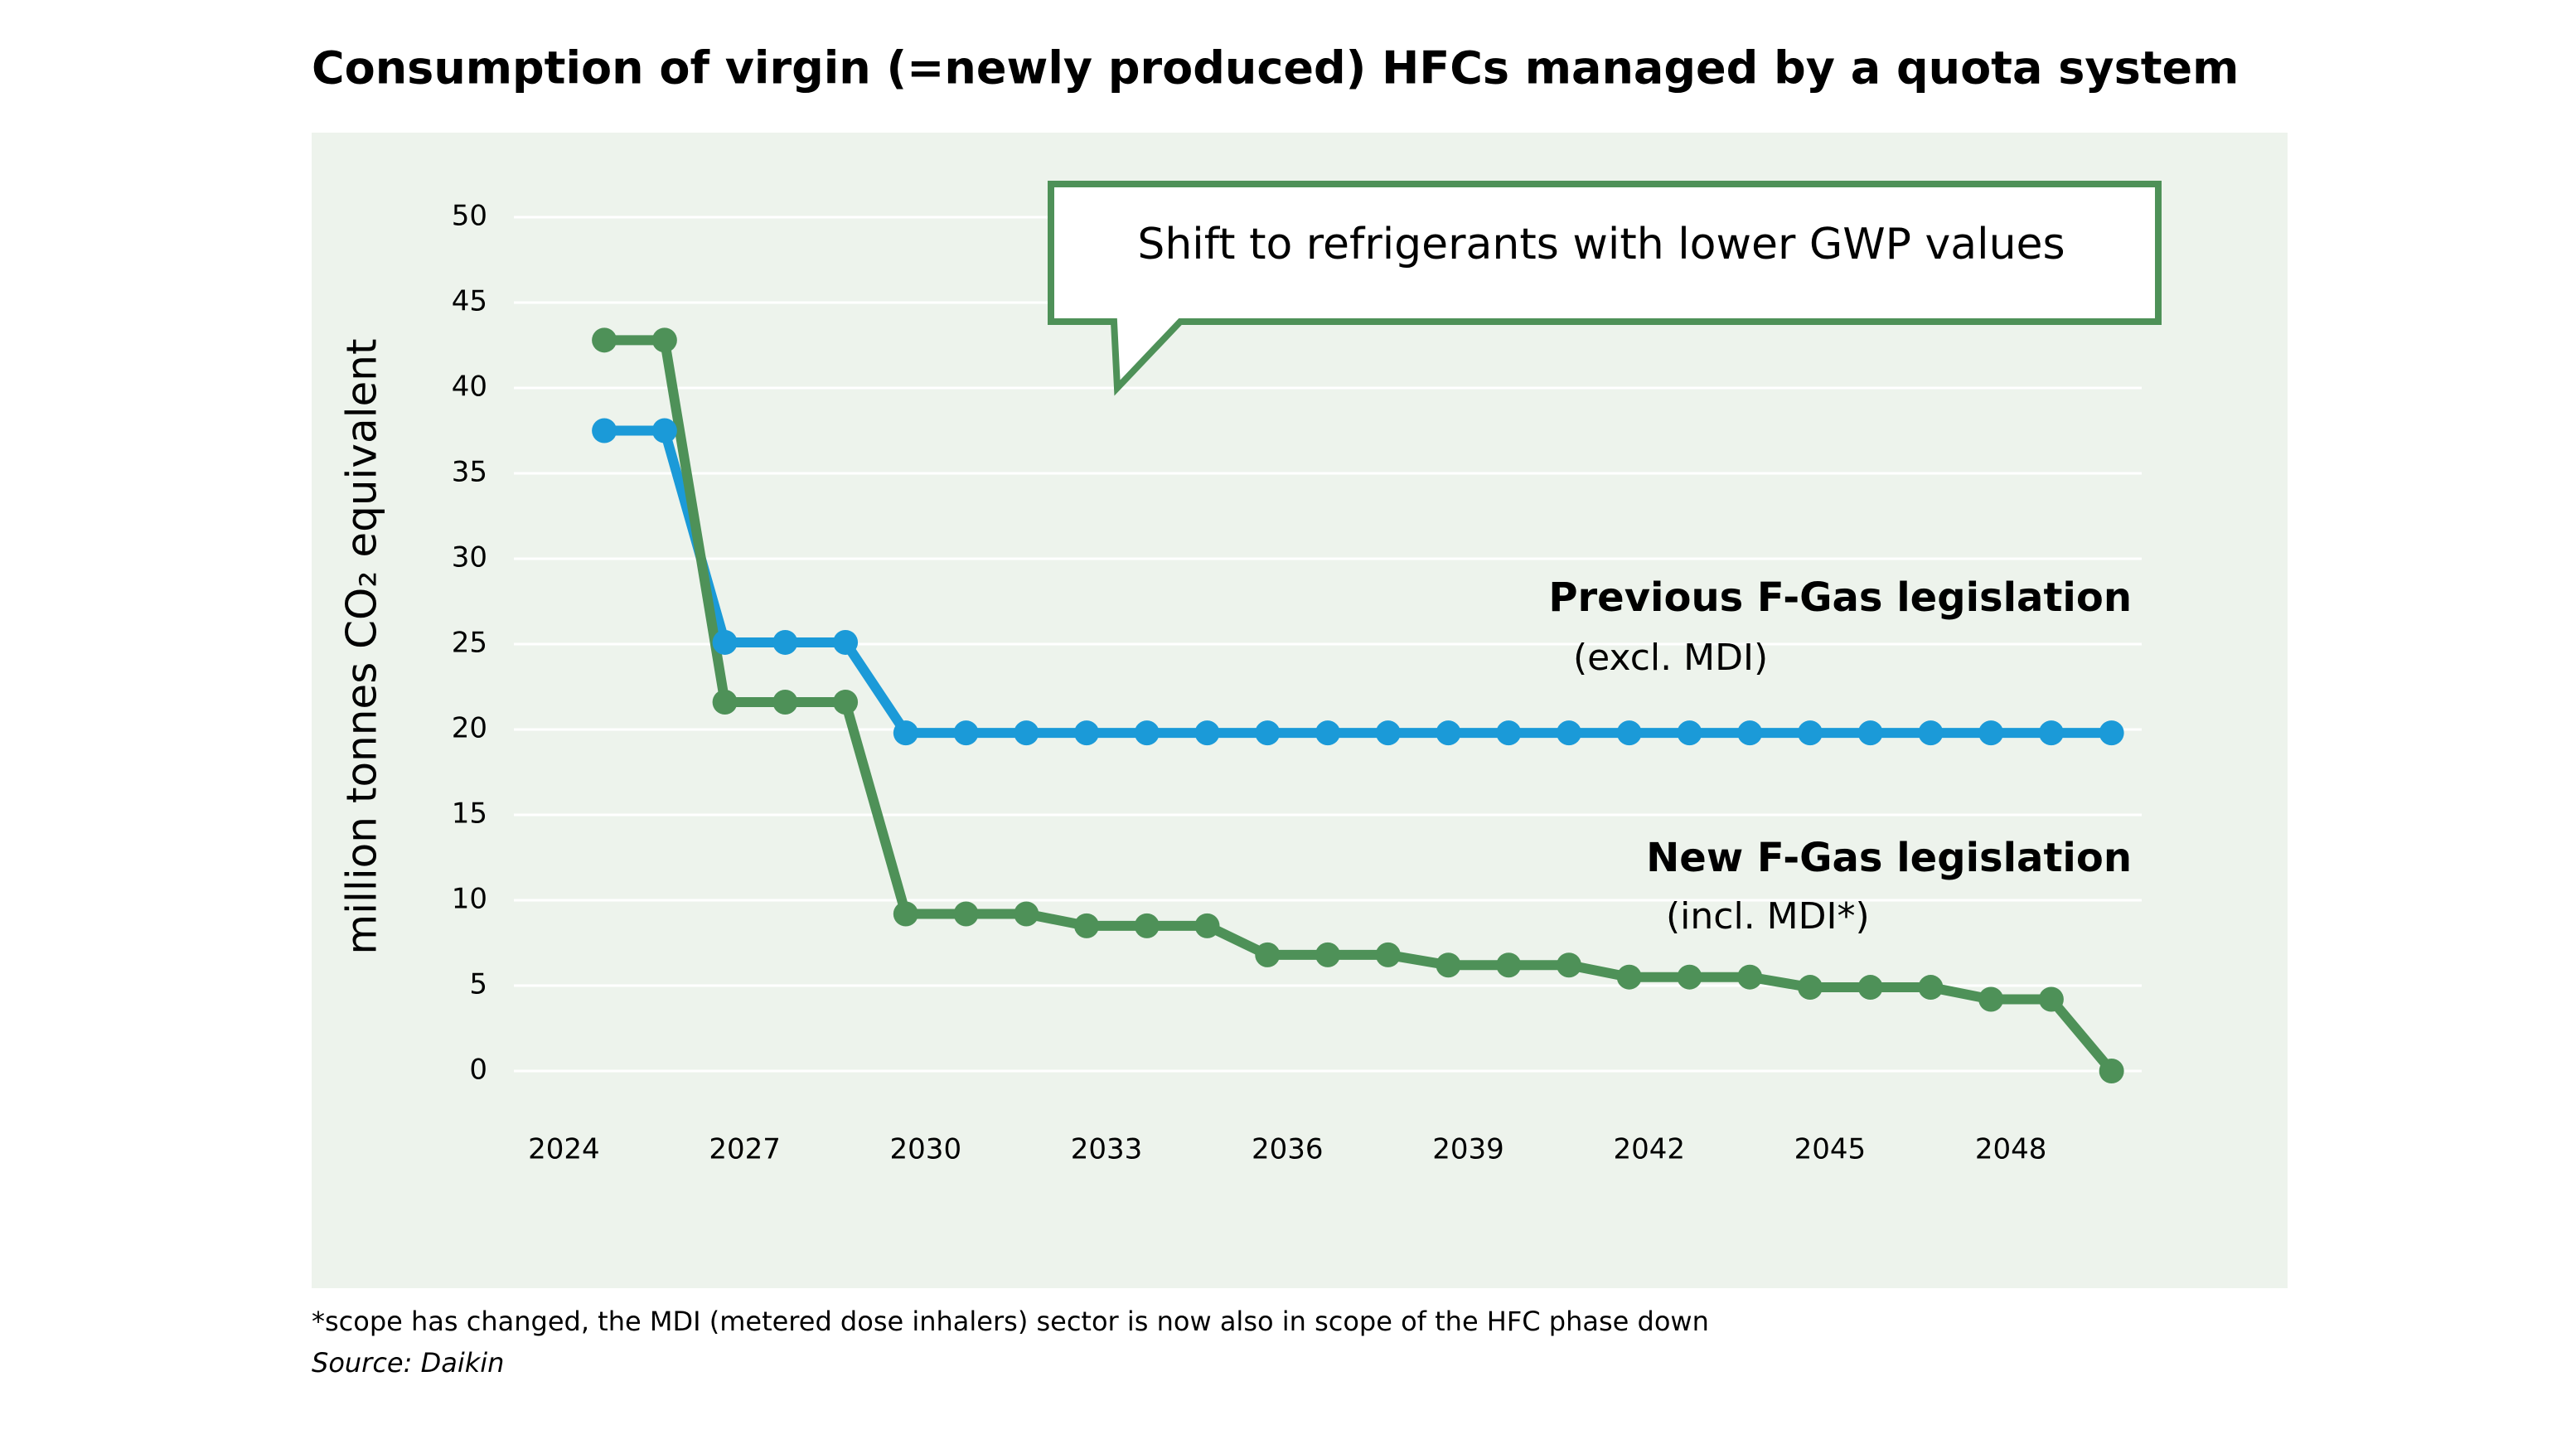 The width and height of the screenshot is (2576, 1449). I want to click on series-label: New F-Gas legislation, so click(1889, 858).